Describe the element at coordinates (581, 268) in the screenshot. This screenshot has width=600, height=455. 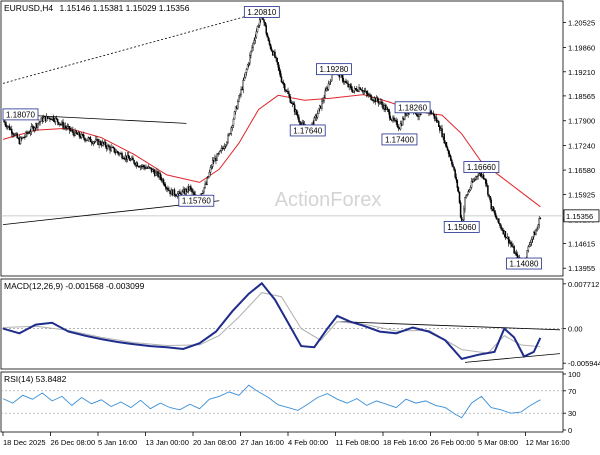
I see `price-tick-label: 1.13955` at that location.